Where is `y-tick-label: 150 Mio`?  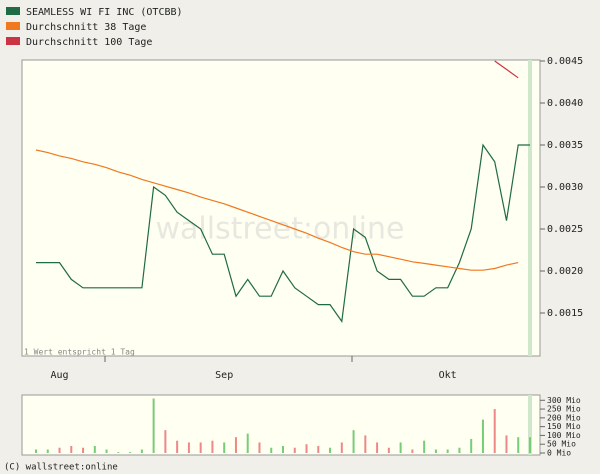
y-tick-label: 150 Mio is located at coordinates (564, 426).